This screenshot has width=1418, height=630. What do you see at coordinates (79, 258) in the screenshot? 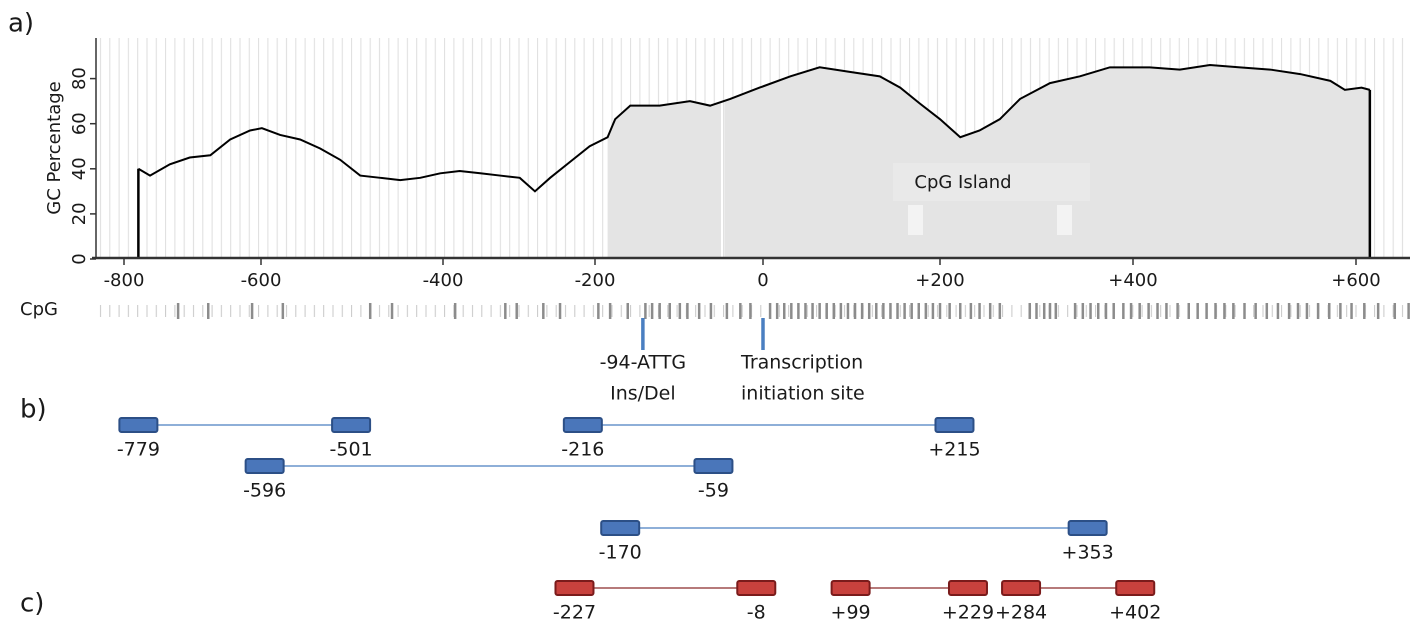
I see `y-tick-label: 0` at bounding box center [79, 258].